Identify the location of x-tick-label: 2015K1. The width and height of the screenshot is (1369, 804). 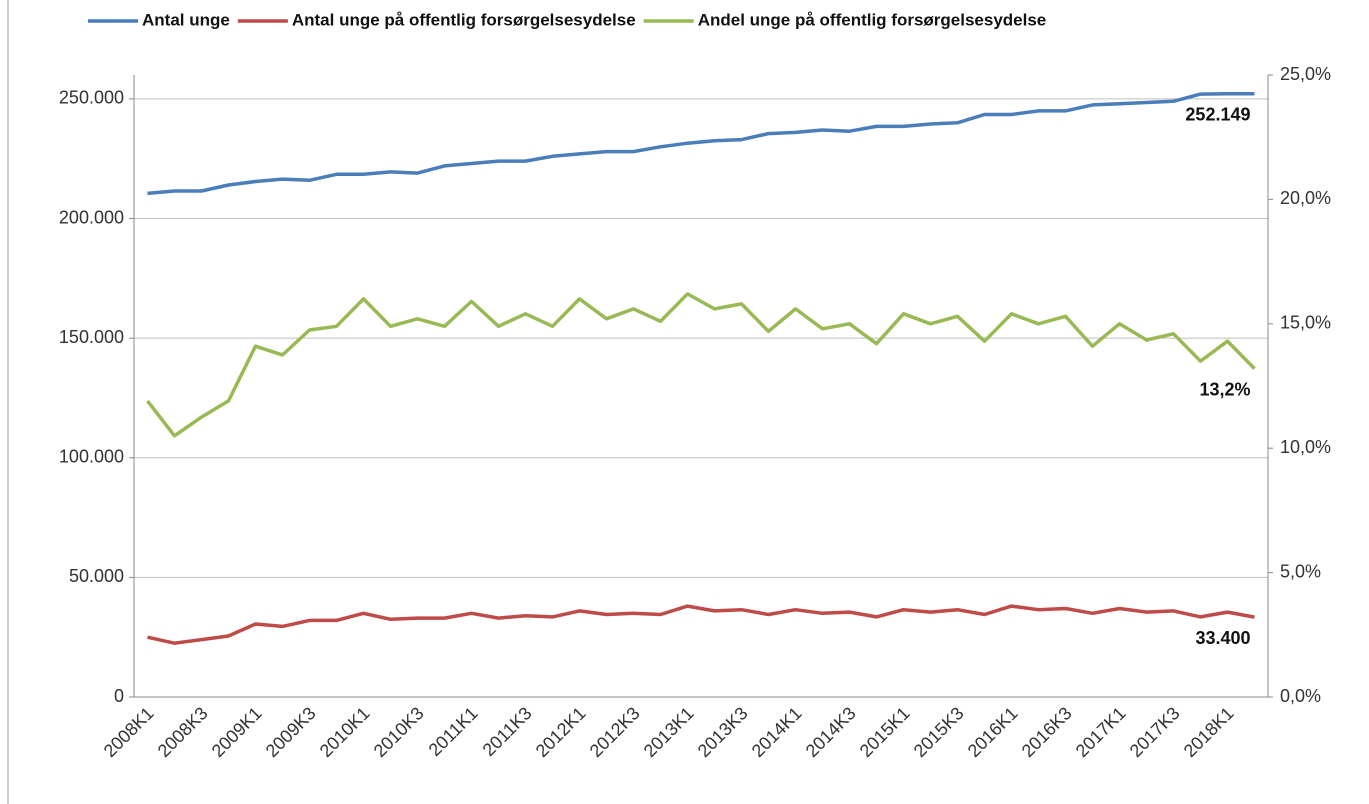
(885, 732).